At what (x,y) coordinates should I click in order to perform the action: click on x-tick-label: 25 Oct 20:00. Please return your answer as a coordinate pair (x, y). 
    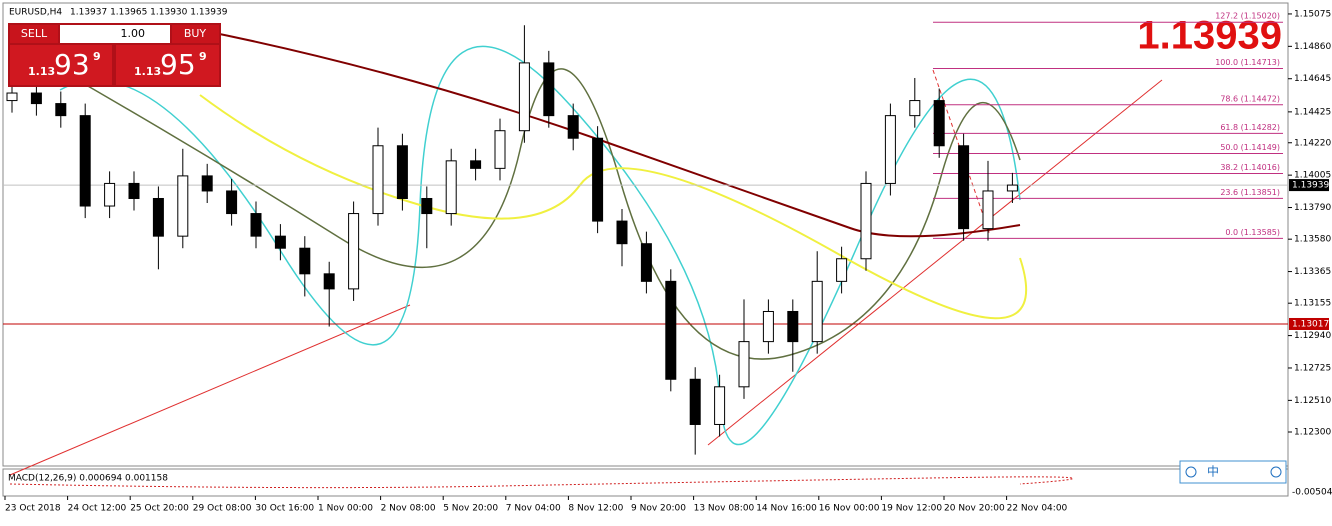
    Looking at the image, I should click on (159, 509).